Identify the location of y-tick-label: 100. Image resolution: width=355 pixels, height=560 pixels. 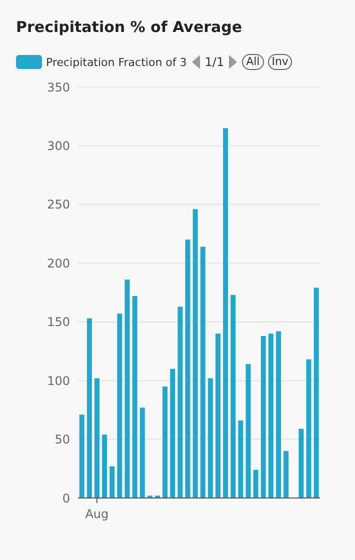
(58, 381).